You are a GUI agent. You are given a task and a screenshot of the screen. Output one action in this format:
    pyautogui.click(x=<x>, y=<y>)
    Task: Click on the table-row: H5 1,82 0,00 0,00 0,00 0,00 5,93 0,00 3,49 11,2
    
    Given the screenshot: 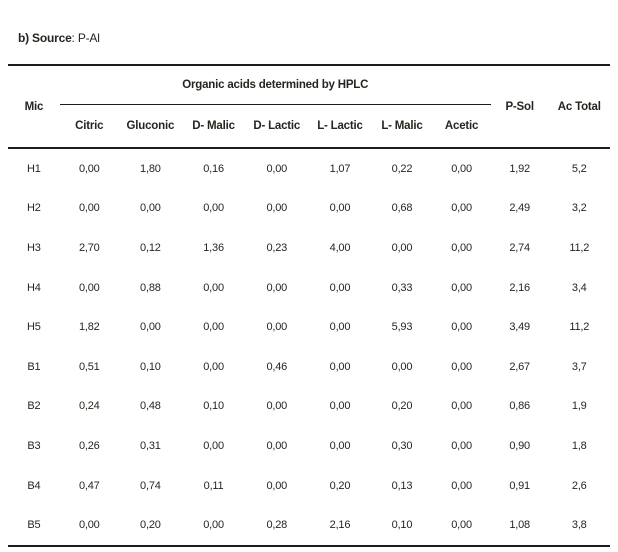 What is the action you would take?
    pyautogui.click(x=309, y=327)
    